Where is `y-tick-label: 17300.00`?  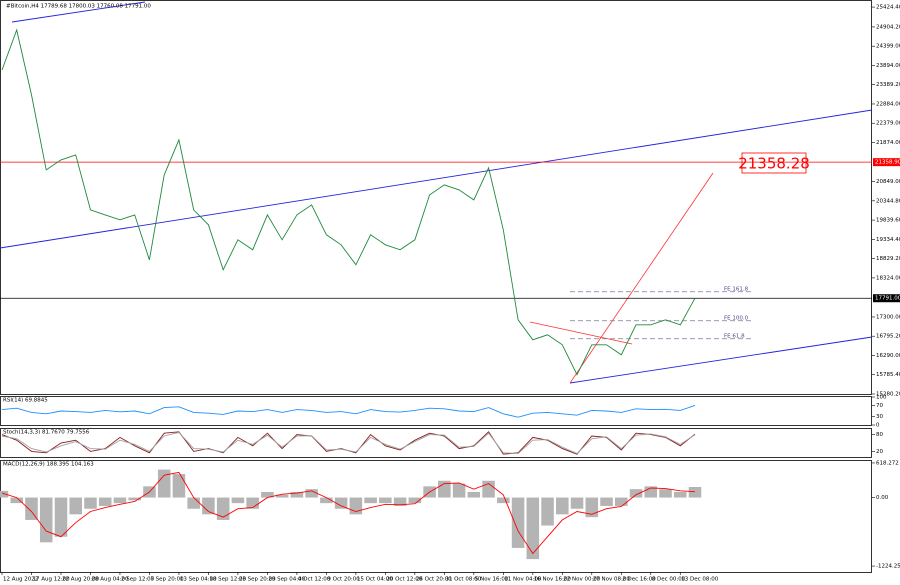
y-tick-label: 17300.00 is located at coordinates (888, 317).